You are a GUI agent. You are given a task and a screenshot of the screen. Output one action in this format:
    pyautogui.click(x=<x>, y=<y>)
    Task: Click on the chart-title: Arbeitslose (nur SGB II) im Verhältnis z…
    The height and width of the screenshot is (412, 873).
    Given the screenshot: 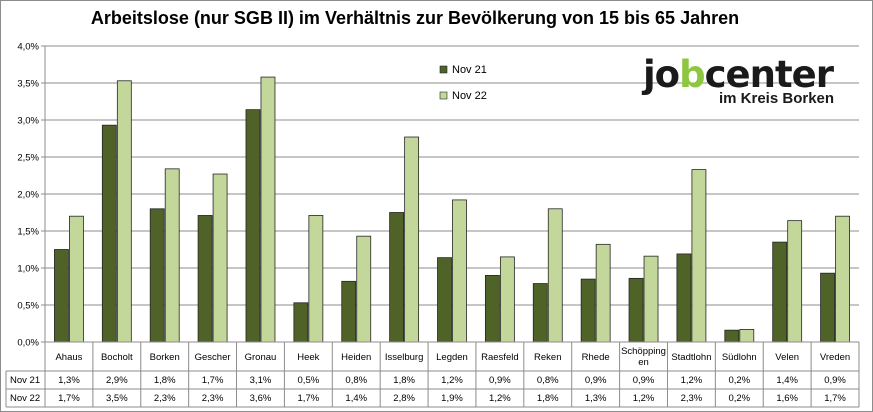 What is the action you would take?
    pyautogui.click(x=415, y=18)
    